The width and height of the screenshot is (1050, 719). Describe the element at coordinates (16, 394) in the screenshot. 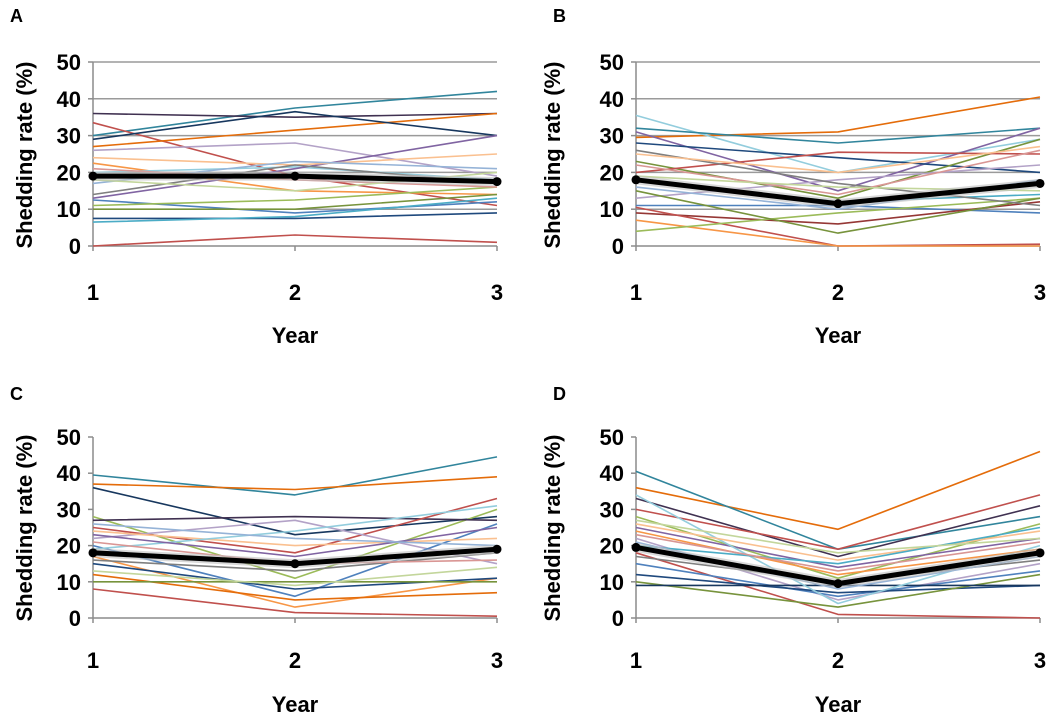

I see `panel-label: C` at that location.